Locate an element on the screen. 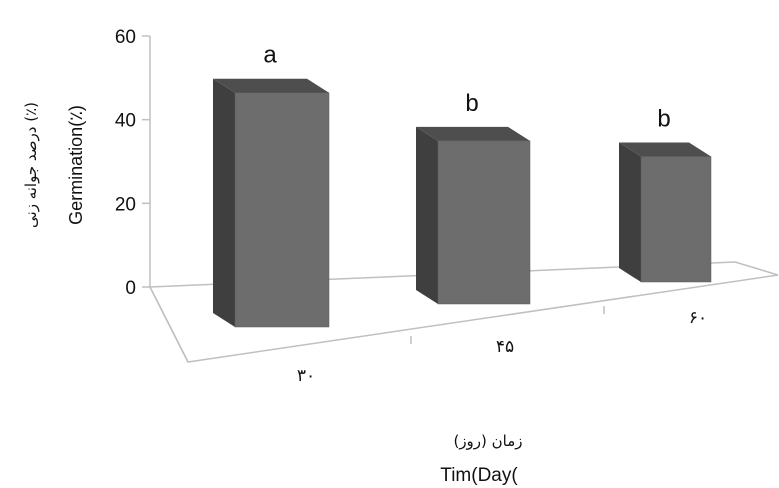 The height and width of the screenshot is (488, 779). x-tick-label: ۳۰ is located at coordinates (306, 376).